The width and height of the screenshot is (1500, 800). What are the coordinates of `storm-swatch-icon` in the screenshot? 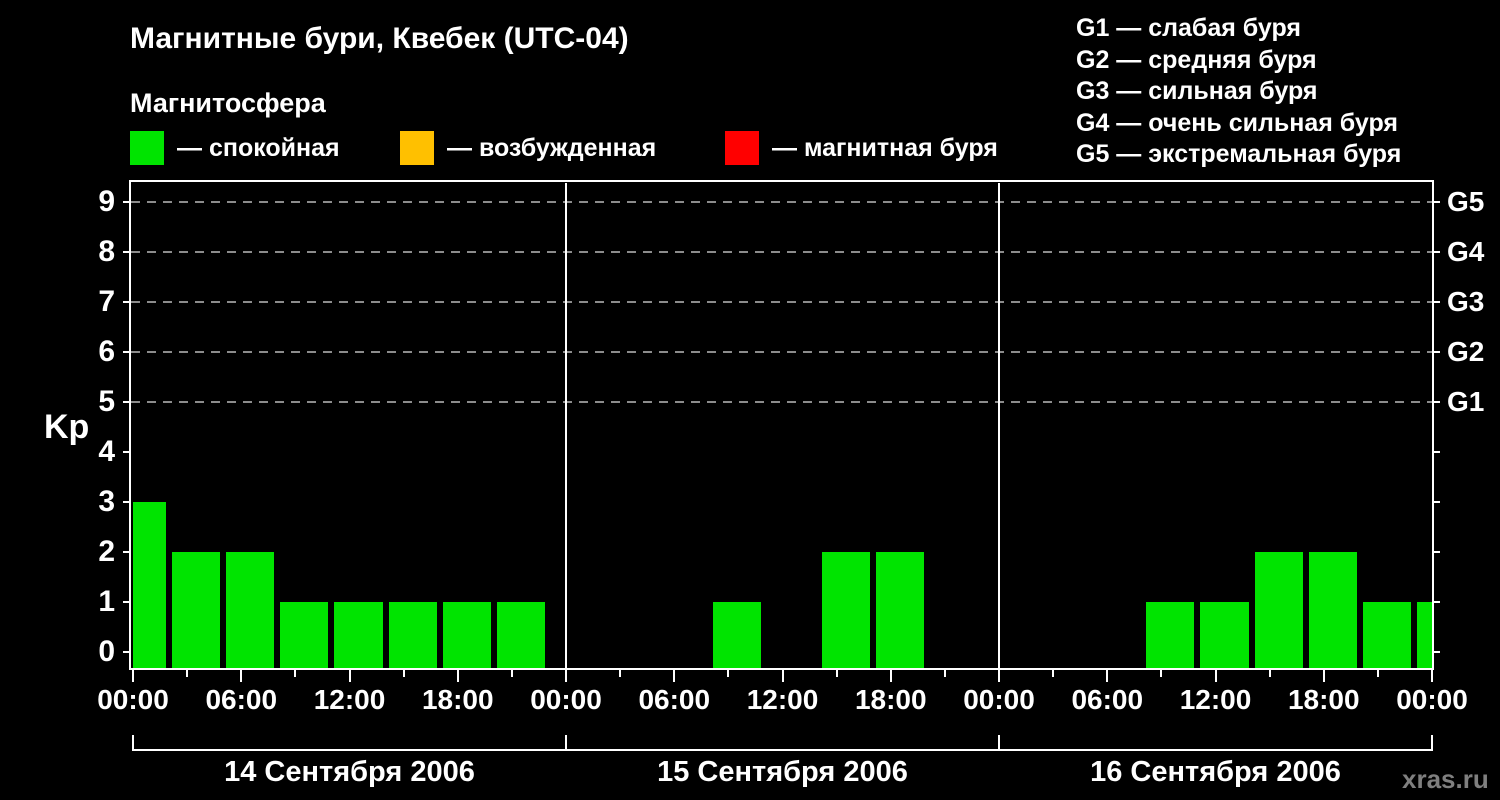 It's located at (742, 148).